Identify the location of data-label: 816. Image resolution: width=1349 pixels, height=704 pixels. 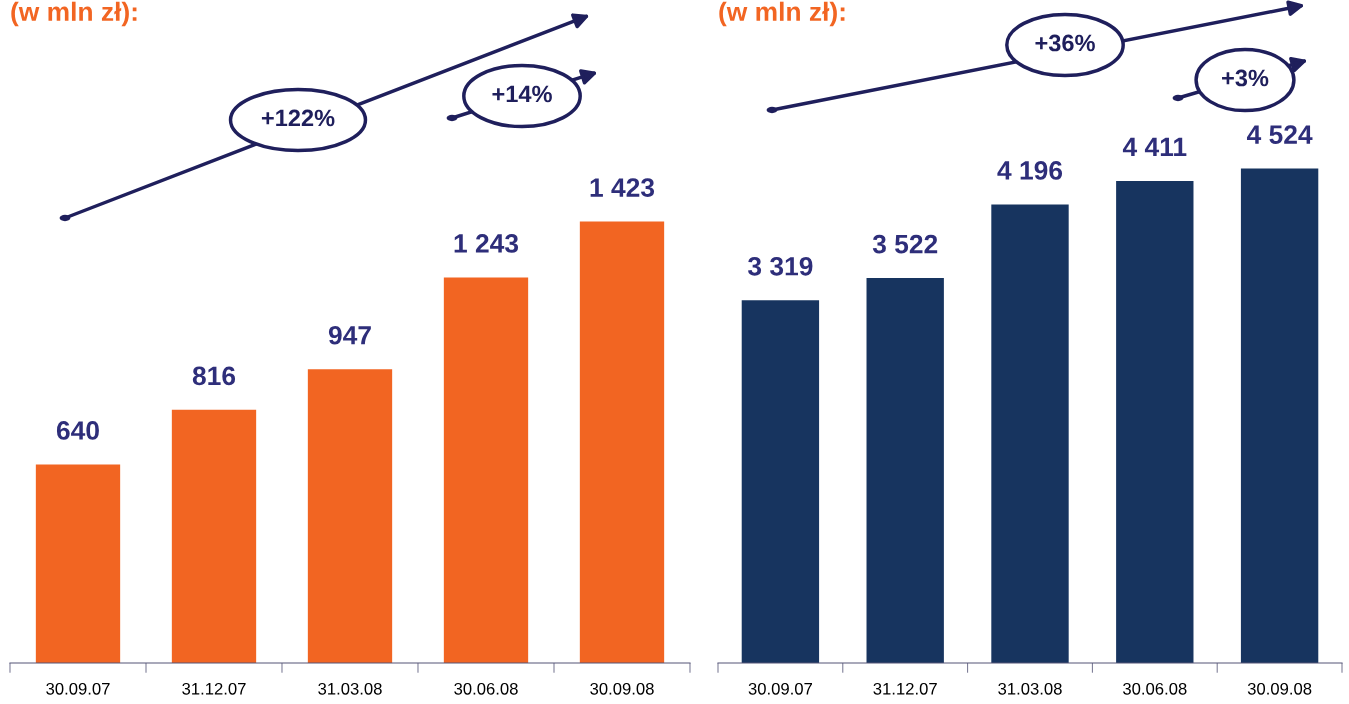
(214, 376).